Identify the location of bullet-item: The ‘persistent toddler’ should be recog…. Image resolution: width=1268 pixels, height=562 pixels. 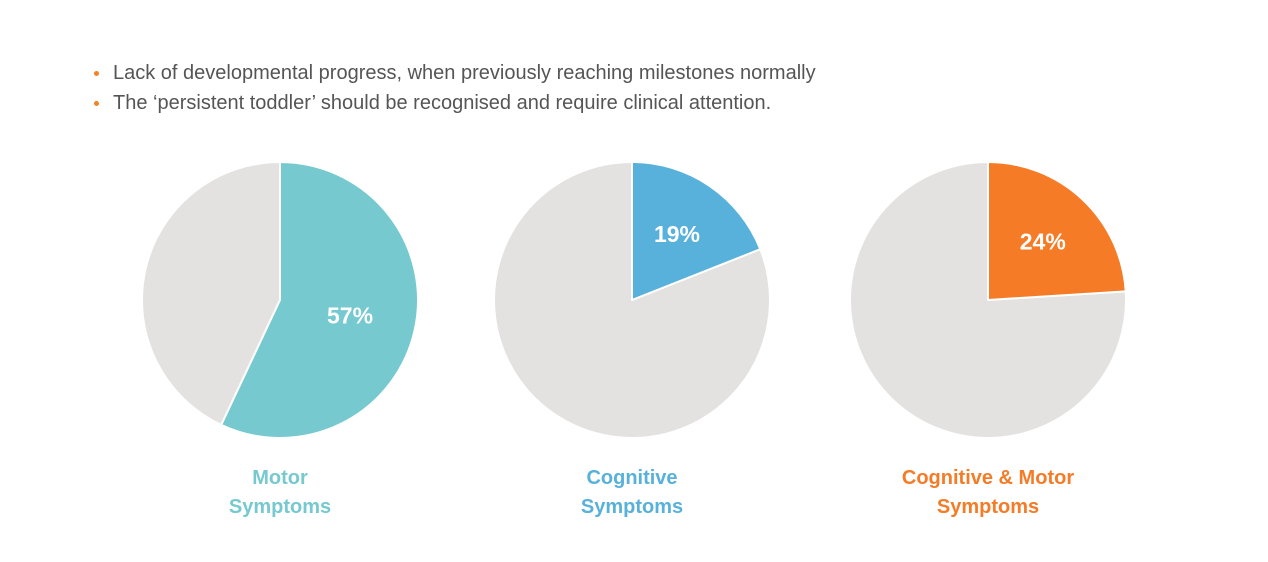
(454, 103).